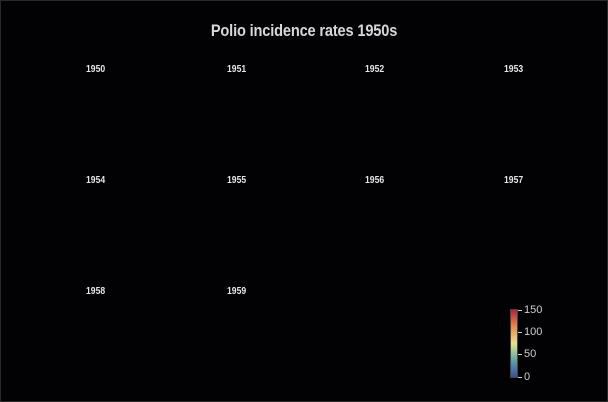  Describe the element at coordinates (538, 342) in the screenshot. I see `colorbar-legend: 0 50 100 150` at that location.